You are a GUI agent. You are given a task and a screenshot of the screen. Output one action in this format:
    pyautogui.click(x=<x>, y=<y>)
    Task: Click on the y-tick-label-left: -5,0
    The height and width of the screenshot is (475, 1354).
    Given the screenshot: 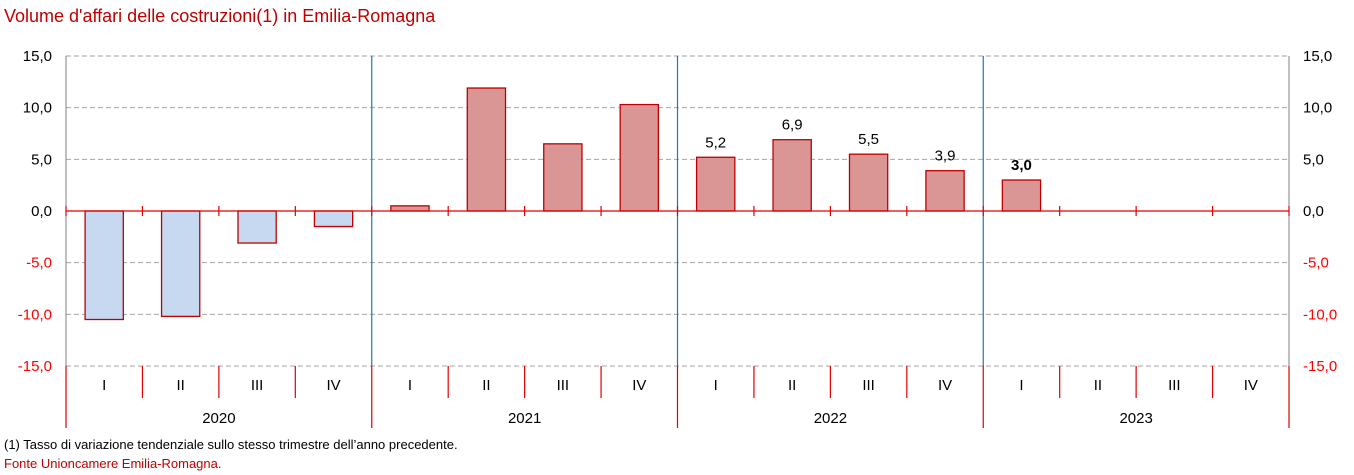 What is the action you would take?
    pyautogui.click(x=39, y=263)
    